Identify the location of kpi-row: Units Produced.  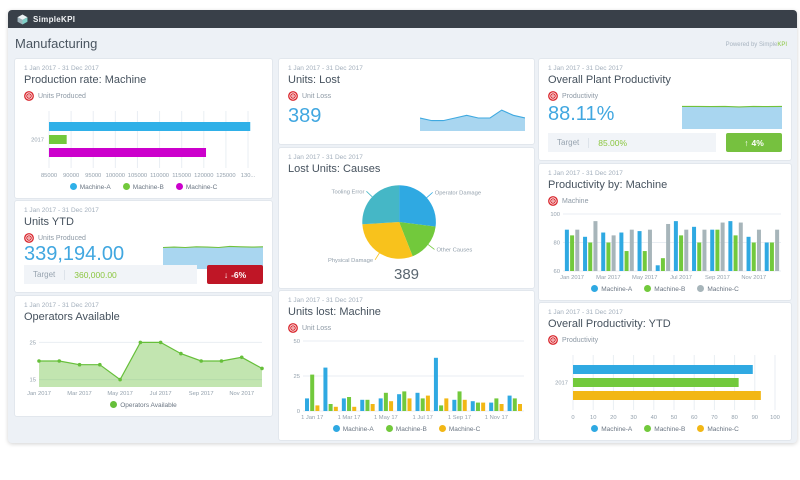
(55, 238).